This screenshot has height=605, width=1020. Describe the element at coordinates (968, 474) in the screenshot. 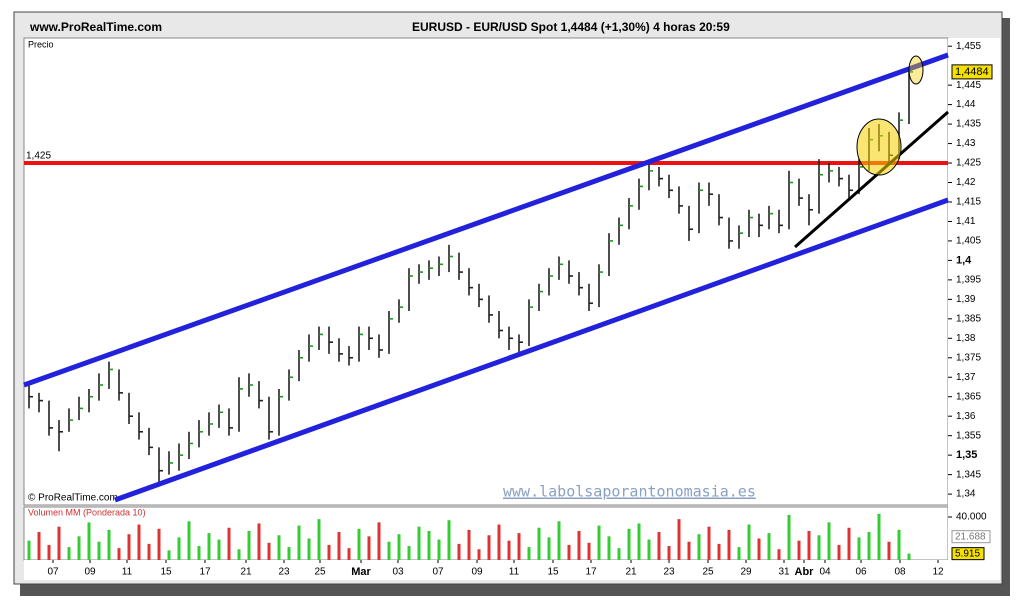

I see `y-tick-label: 1,345` at that location.